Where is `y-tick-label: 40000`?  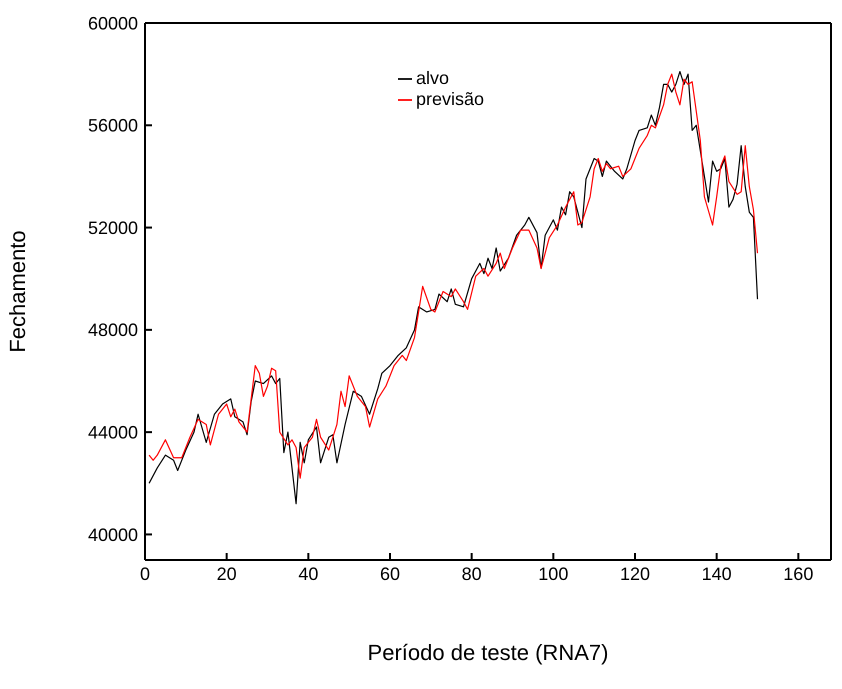
y-tick-label: 40000 is located at coordinates (113, 534).